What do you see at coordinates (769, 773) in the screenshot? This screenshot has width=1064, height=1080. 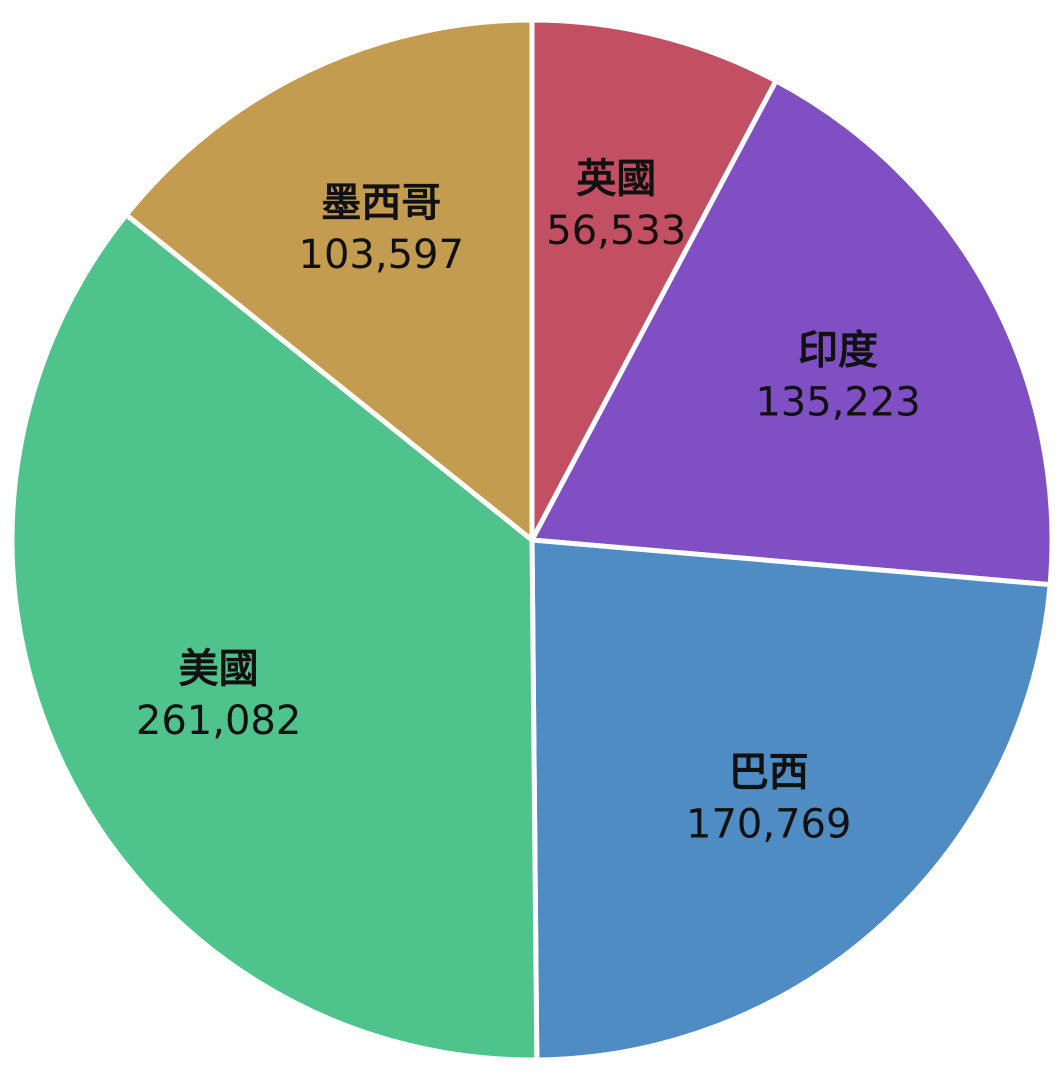 I see `slice-category-label: 巴西` at bounding box center [769, 773].